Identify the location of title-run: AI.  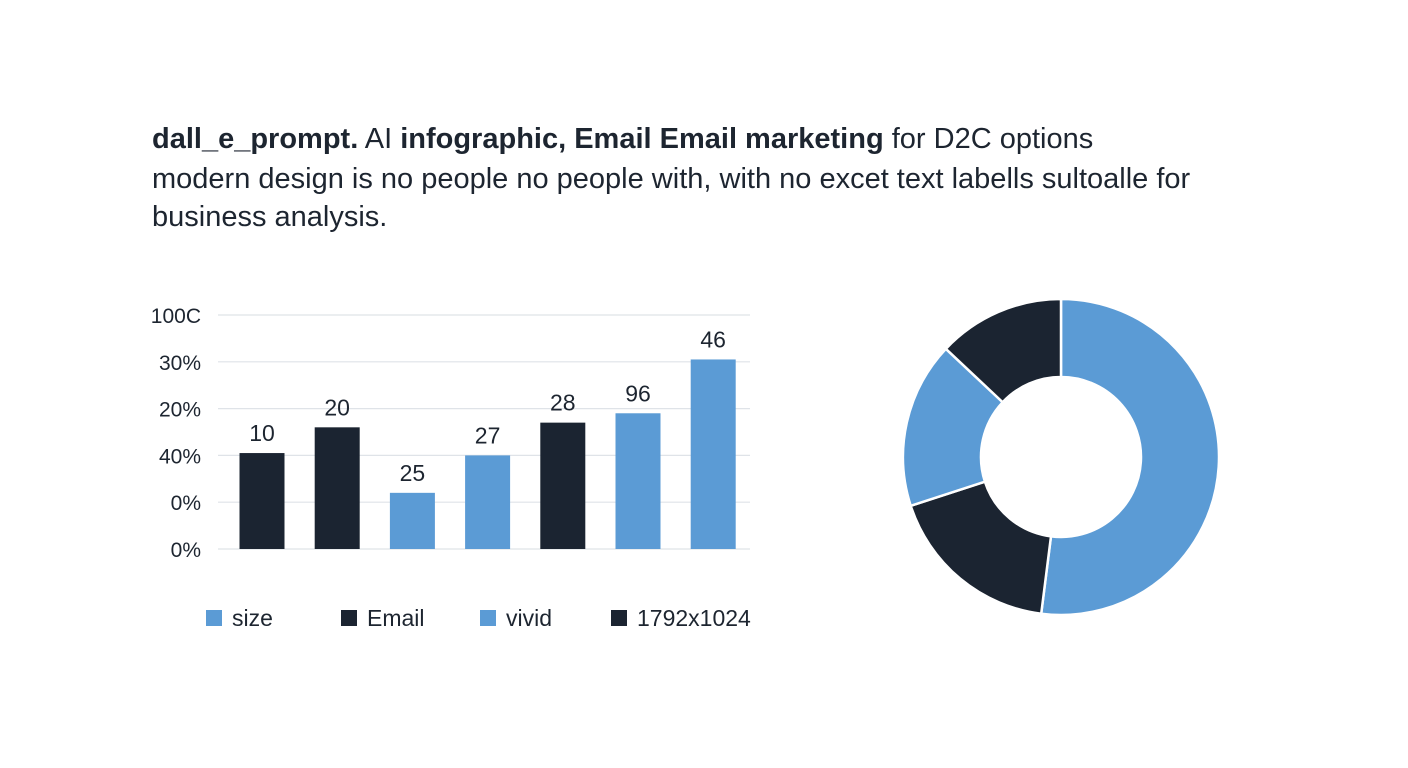
(379, 139).